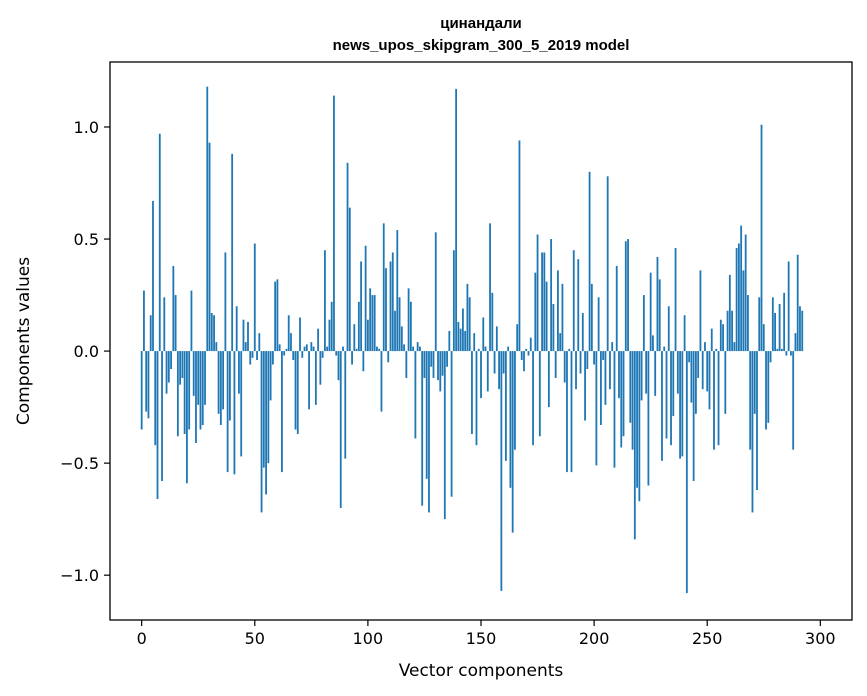 This screenshot has height=696, width=867. I want to click on y-axis-ticks: −1.0 −0.5 0.0 0.5 1.0, so click(85, 351).